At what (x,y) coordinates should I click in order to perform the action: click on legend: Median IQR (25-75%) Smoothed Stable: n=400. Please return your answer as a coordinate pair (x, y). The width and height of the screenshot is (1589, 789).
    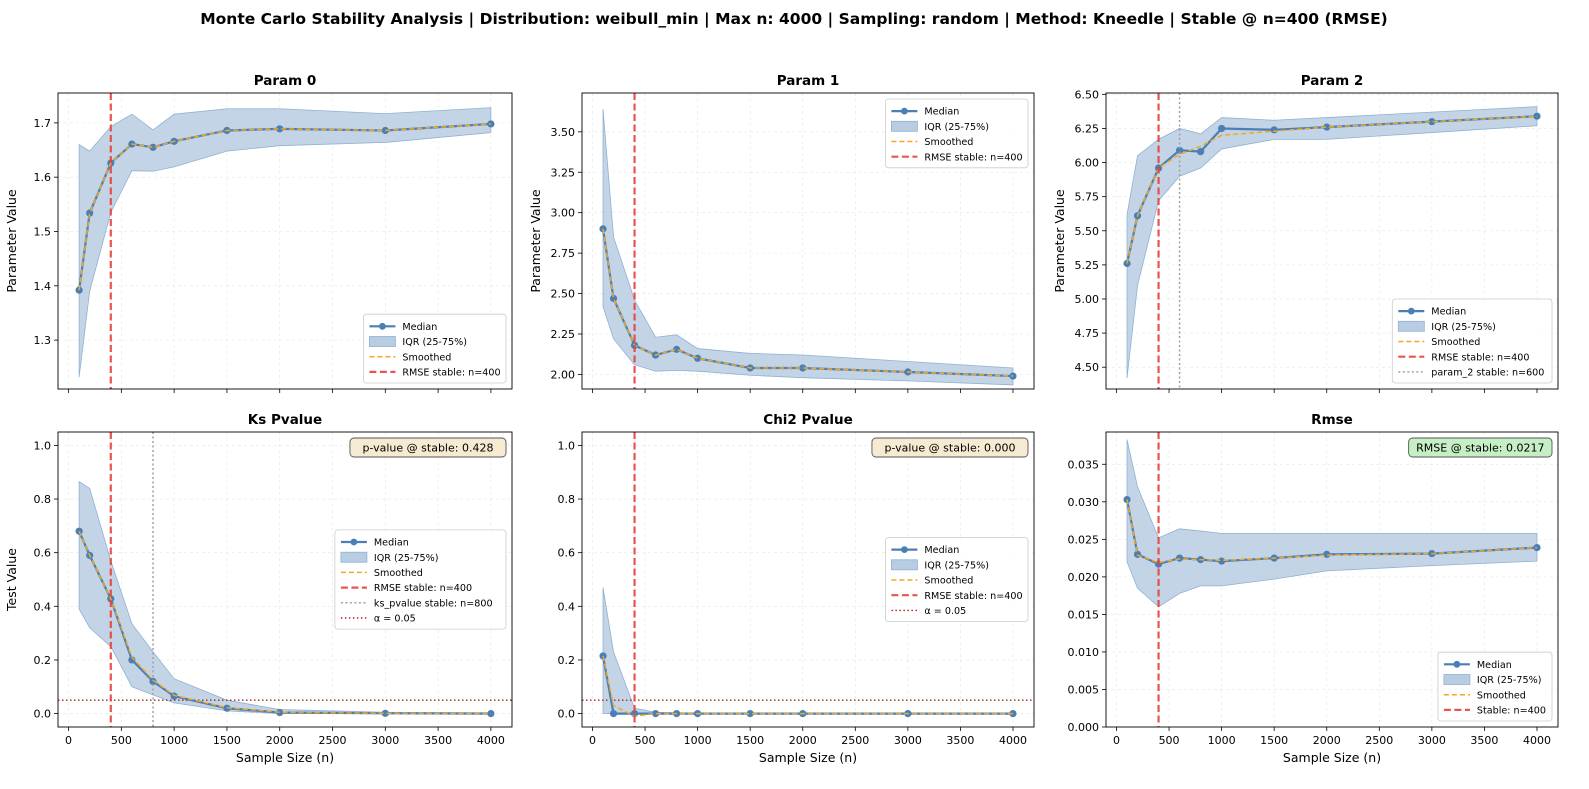
    Looking at the image, I should click on (1495, 686).